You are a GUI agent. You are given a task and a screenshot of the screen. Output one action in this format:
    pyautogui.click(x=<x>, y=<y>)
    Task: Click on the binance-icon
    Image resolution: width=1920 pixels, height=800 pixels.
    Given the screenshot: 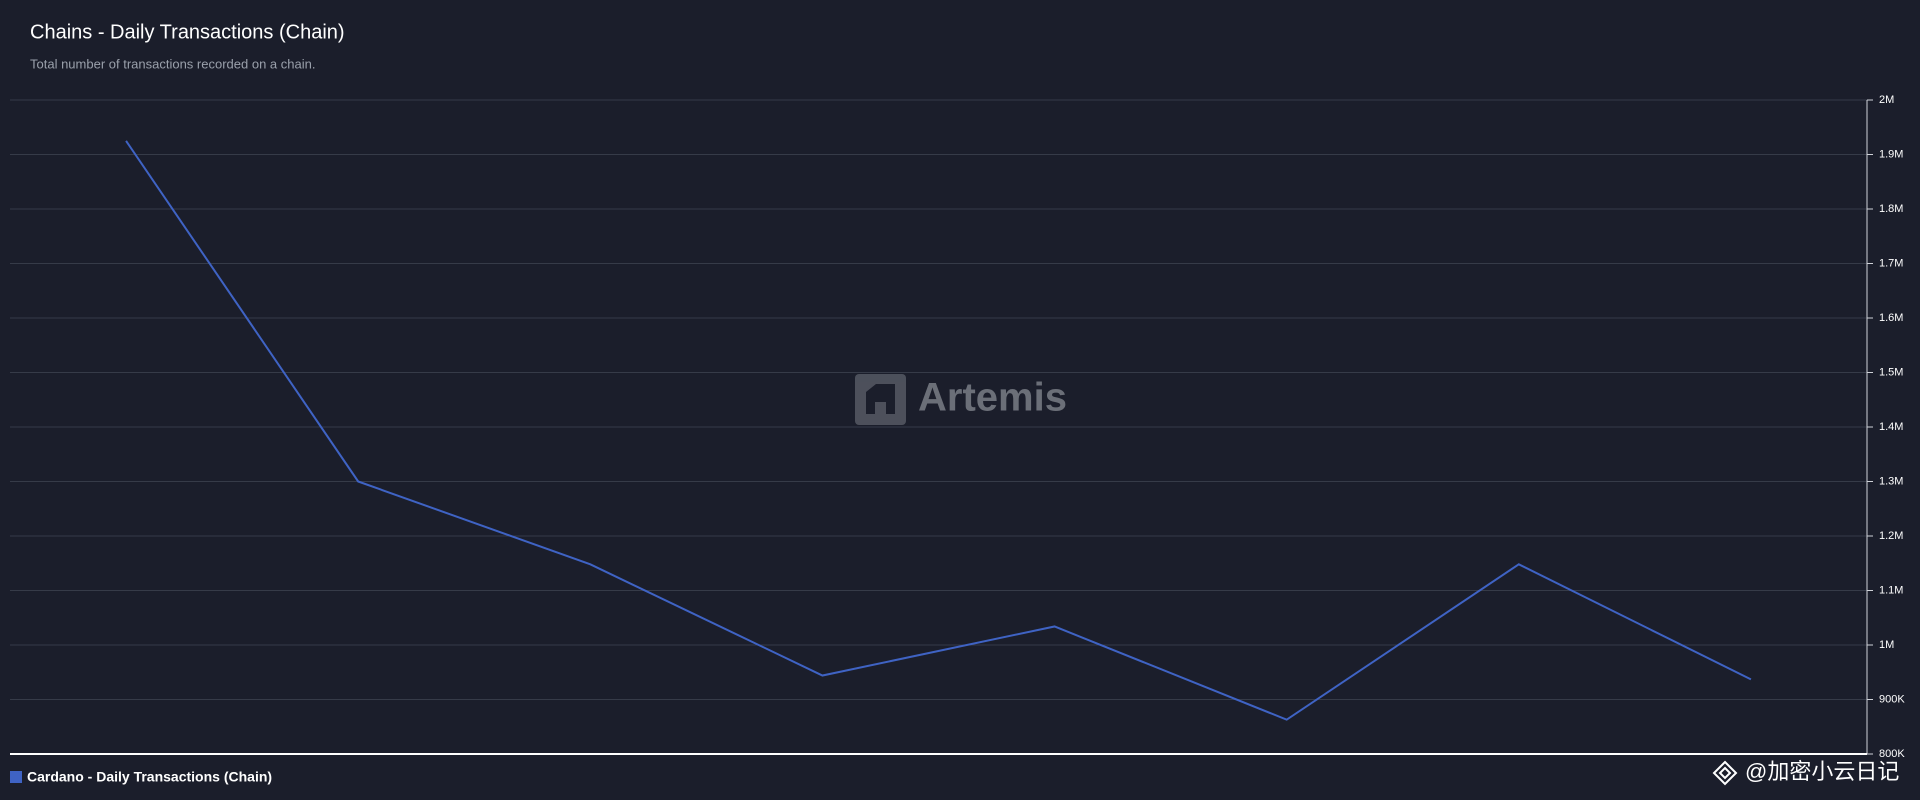 What is the action you would take?
    pyautogui.click(x=1725, y=773)
    